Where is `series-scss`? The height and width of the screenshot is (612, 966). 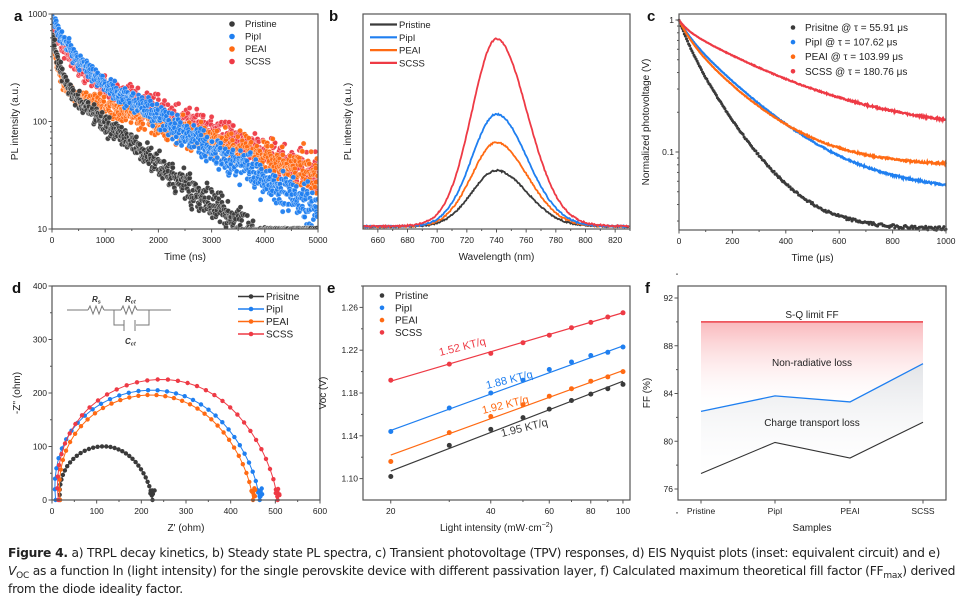 series-scss is located at coordinates (168, 440).